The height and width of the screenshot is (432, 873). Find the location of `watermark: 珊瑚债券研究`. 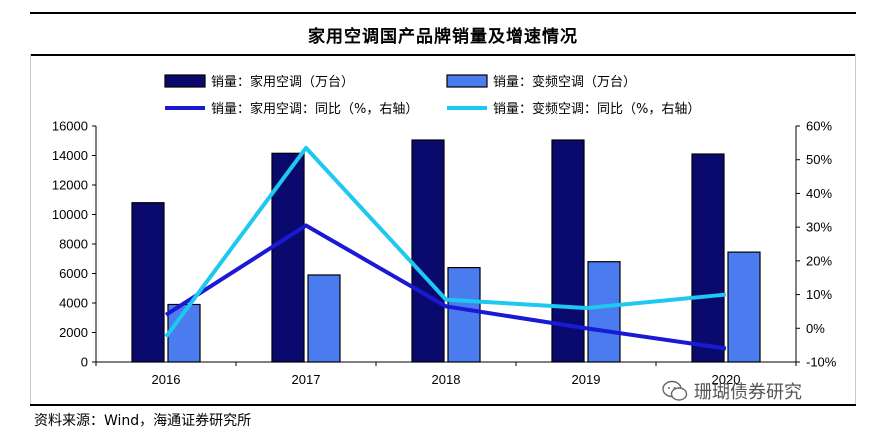

watermark: 珊瑚债券研究 is located at coordinates (732, 391).